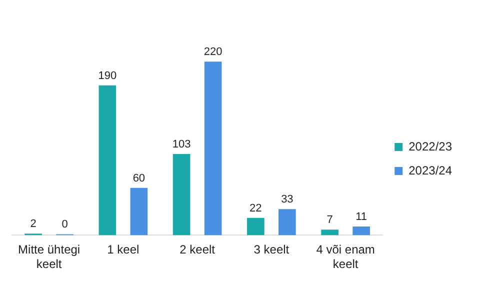  I want to click on x-tick-label: 2 keelt, so click(198, 249).